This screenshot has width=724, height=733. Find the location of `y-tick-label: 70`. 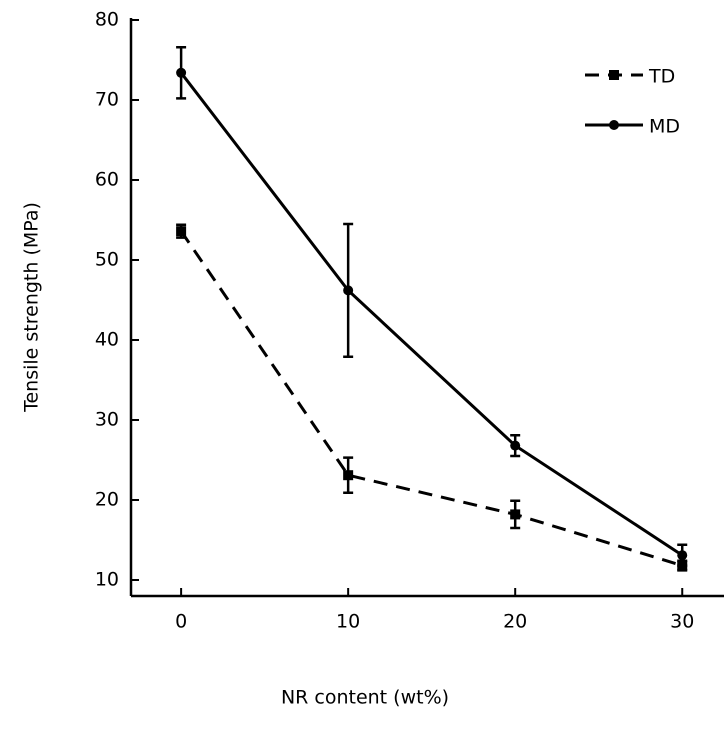

y-tick-label: 70 is located at coordinates (107, 100).